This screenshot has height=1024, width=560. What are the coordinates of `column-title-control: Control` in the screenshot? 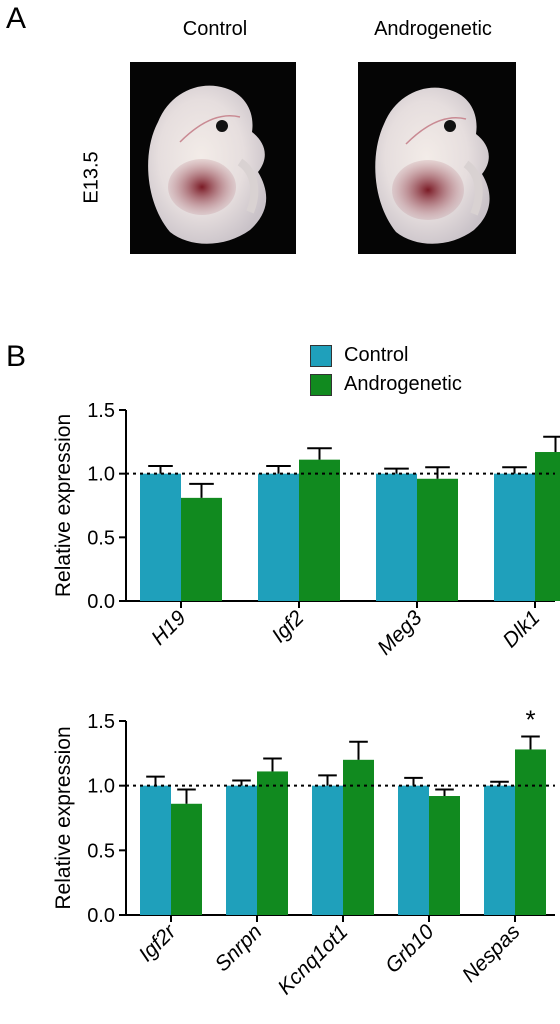 It's located at (215, 29).